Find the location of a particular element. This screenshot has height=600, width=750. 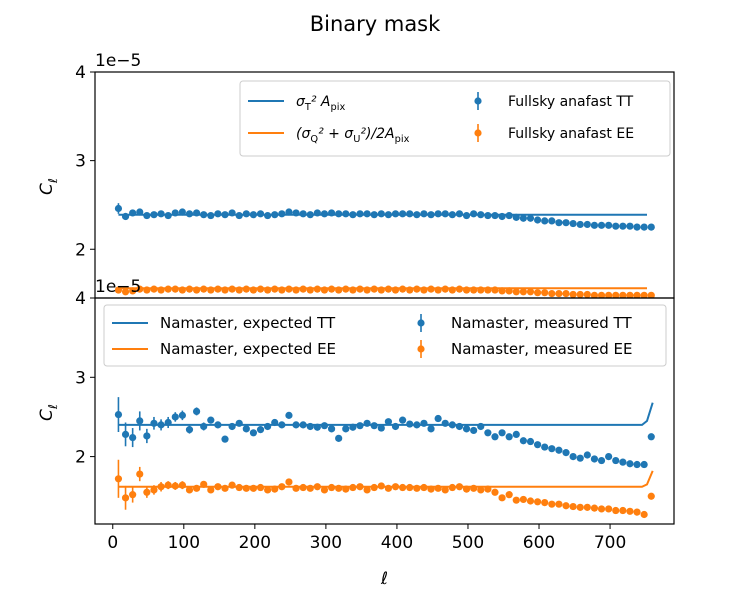

legend-box is located at coordinates (385, 335).